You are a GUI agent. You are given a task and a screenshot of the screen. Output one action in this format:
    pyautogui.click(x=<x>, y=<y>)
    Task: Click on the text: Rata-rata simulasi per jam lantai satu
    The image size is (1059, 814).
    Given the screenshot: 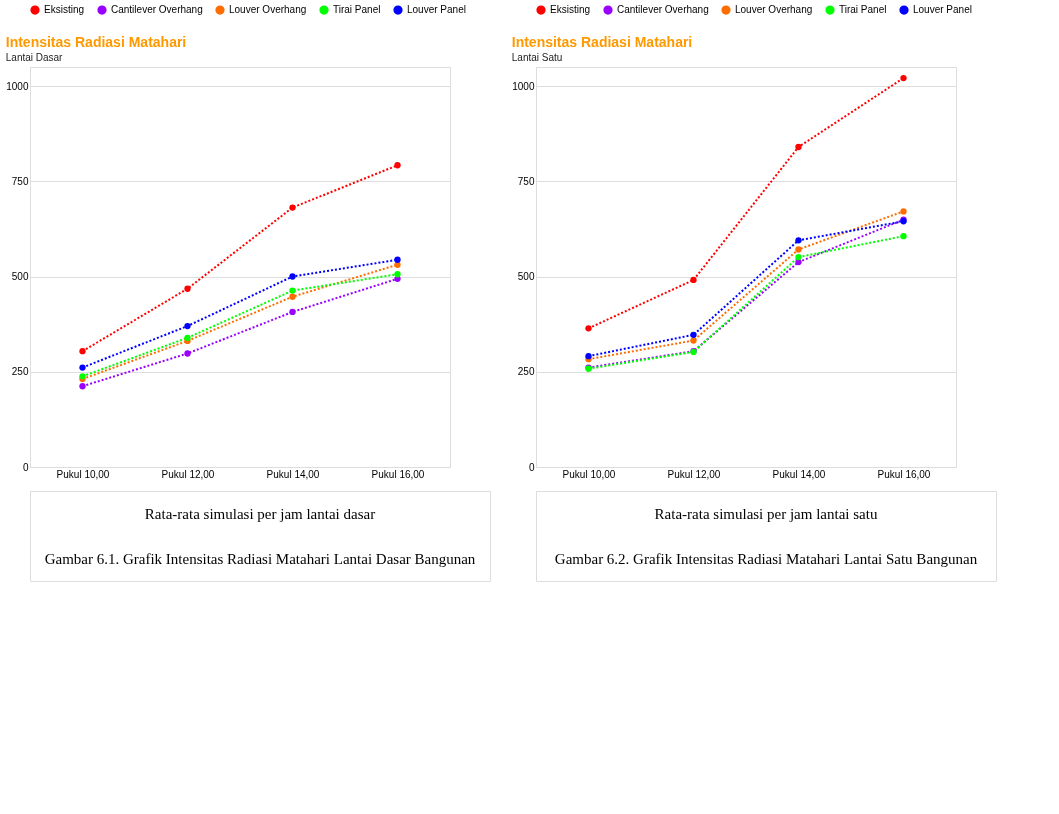 What is the action you would take?
    pyautogui.click(x=766, y=513)
    